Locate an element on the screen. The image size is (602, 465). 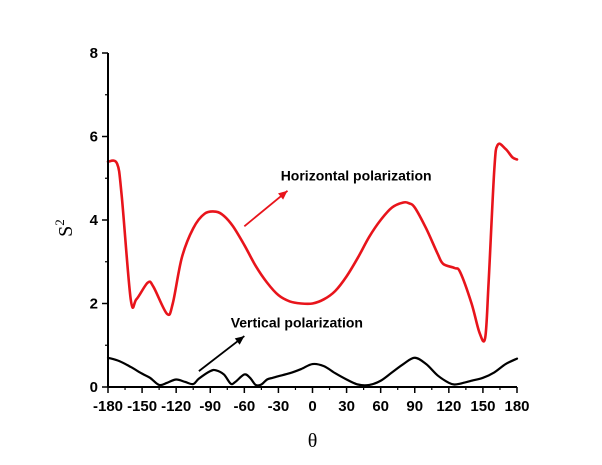
x-tick-label: -90 is located at coordinates (210, 406).